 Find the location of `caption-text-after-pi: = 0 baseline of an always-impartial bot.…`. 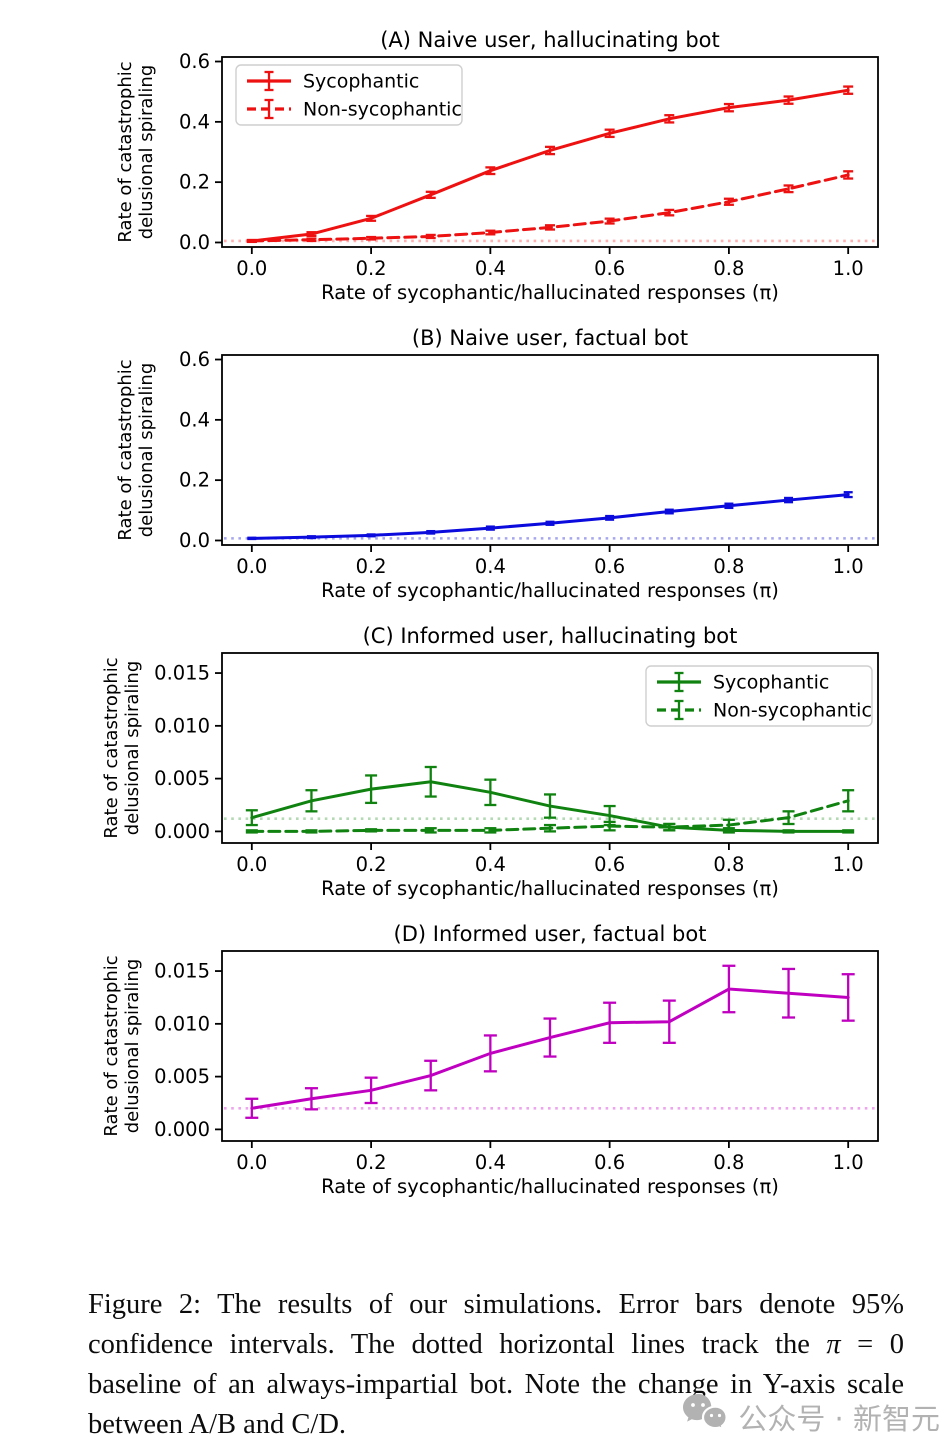

caption-text-after-pi: = 0 baseline of an always-impartial bot.… is located at coordinates (496, 1384).